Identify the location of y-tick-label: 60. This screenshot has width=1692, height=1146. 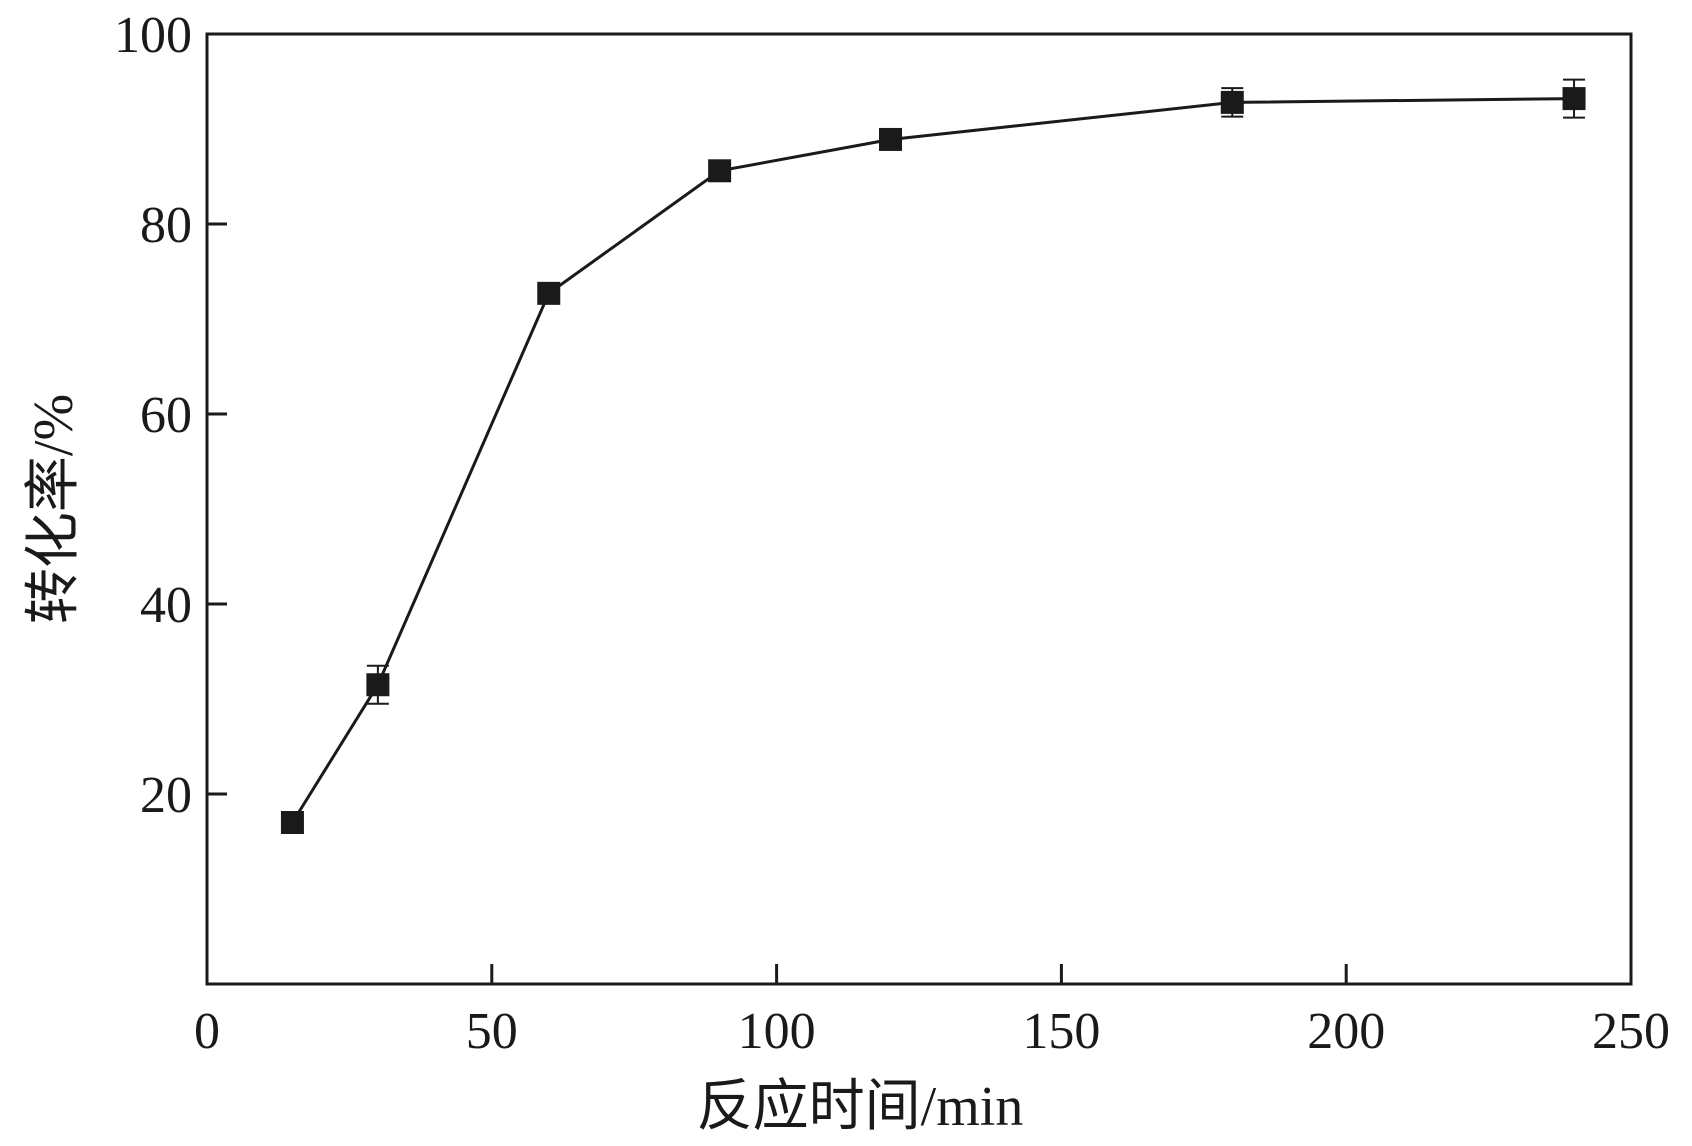
(166, 415).